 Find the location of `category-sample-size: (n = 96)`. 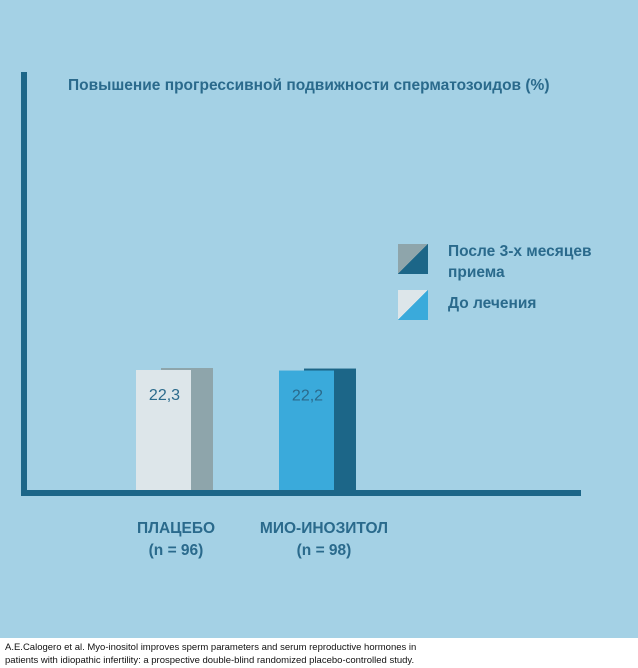

category-sample-size: (n = 96) is located at coordinates (176, 550).